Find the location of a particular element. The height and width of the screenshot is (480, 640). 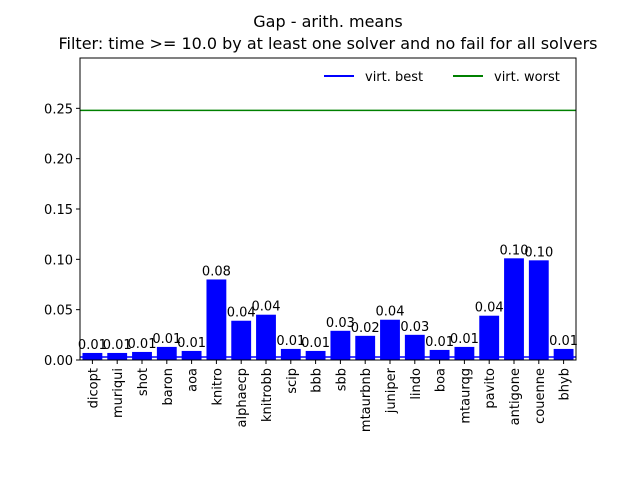

bar-bbb is located at coordinates (315, 355).